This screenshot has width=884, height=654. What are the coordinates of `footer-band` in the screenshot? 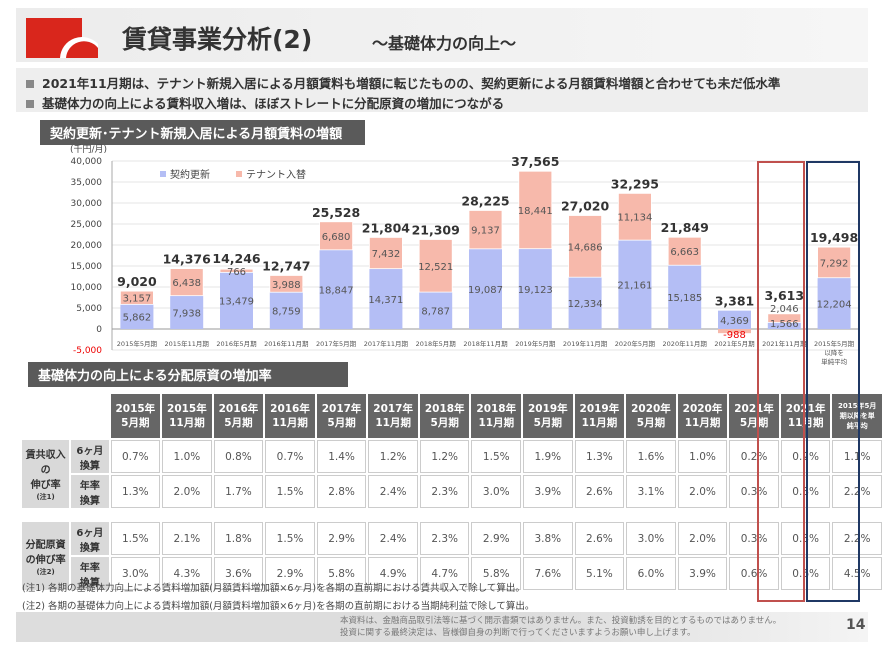 It's located at (442, 627).